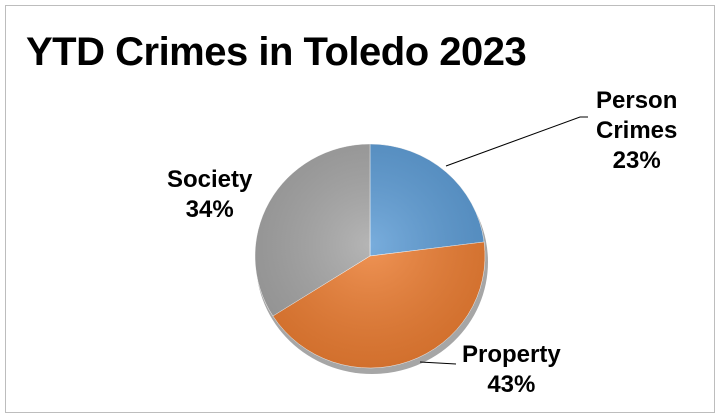 Image resolution: width=722 pixels, height=420 pixels. Describe the element at coordinates (511, 384) in the screenshot. I see `slice-percent-property: 43%` at that location.